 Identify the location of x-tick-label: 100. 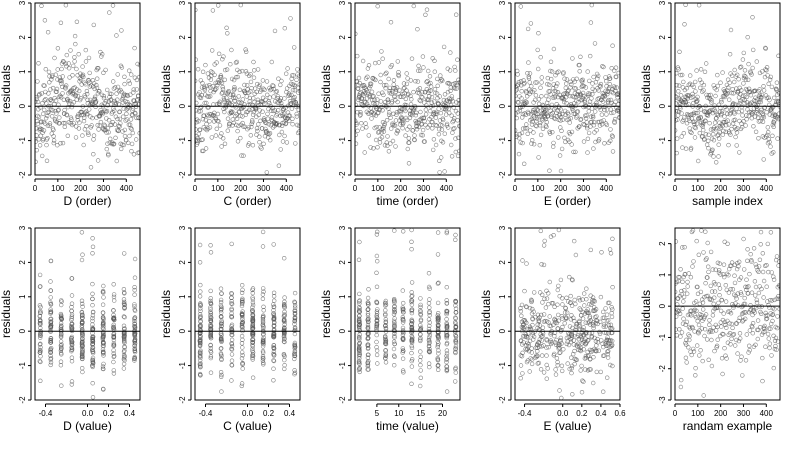
(538, 188).